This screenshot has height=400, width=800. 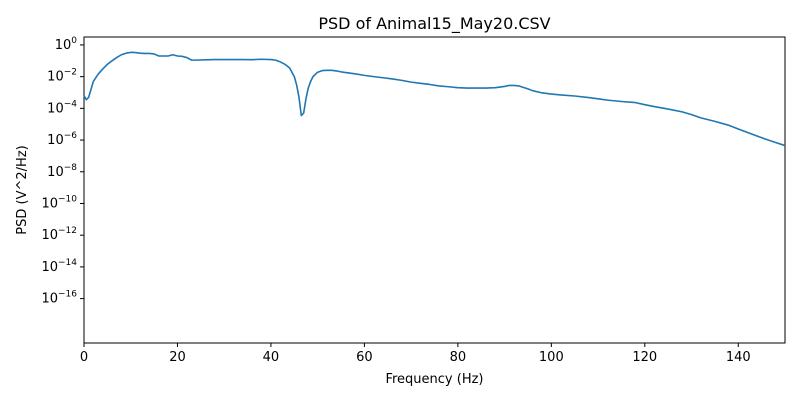 What do you see at coordinates (364, 357) in the screenshot?
I see `x-tick-label: 60` at bounding box center [364, 357].